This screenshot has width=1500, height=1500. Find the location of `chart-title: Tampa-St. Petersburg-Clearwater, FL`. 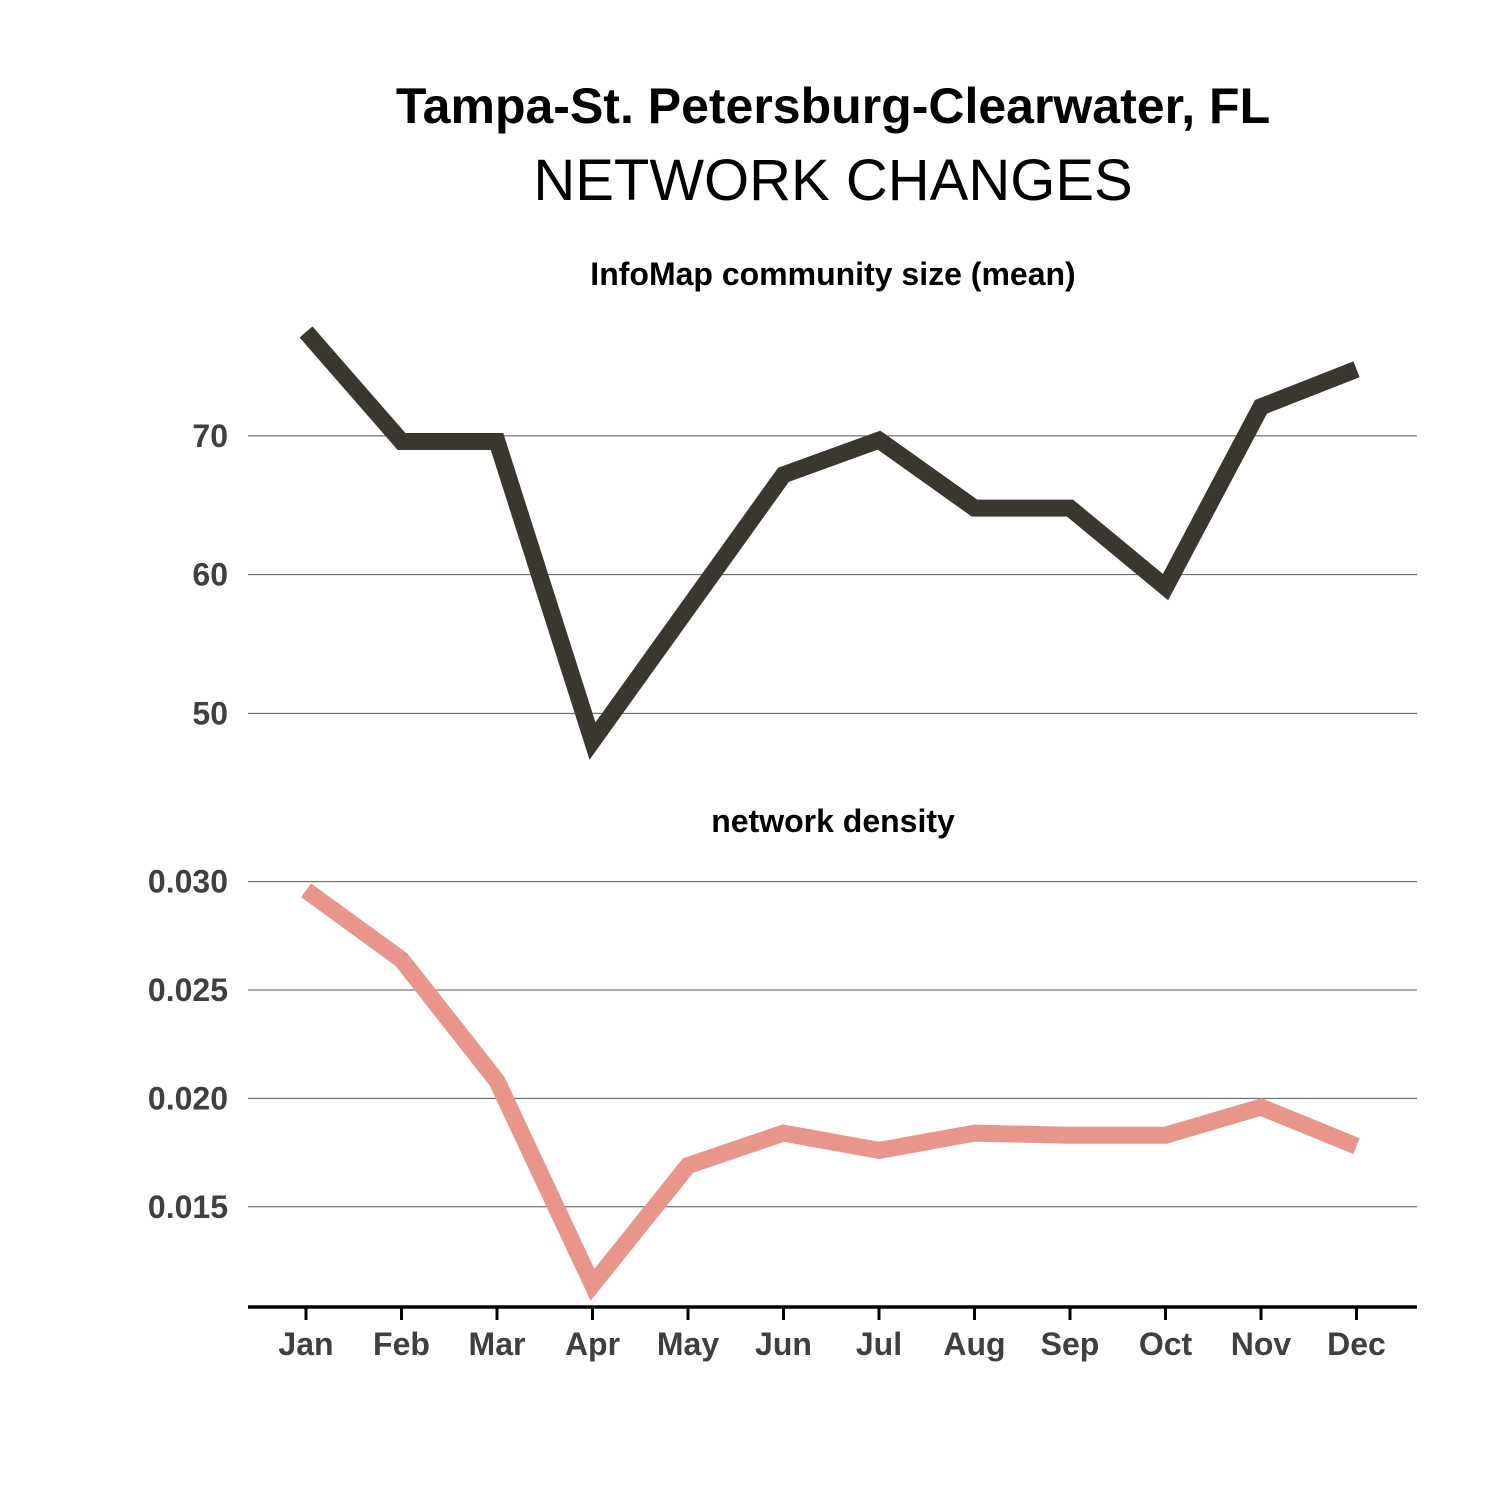

chart-title: Tampa-St. Petersburg-Clearwater, FL is located at coordinates (833, 106).